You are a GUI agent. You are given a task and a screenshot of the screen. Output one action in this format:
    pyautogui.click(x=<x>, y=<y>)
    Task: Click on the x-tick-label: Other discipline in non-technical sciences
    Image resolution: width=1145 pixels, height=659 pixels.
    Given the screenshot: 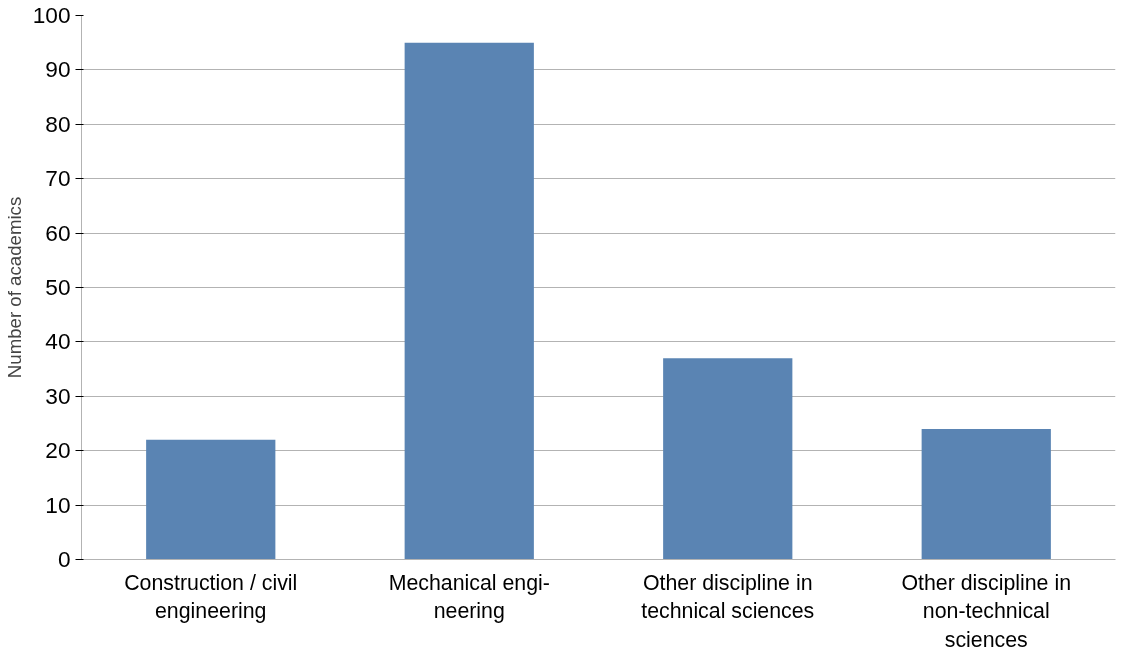 What is the action you would take?
    pyautogui.click(x=986, y=611)
    